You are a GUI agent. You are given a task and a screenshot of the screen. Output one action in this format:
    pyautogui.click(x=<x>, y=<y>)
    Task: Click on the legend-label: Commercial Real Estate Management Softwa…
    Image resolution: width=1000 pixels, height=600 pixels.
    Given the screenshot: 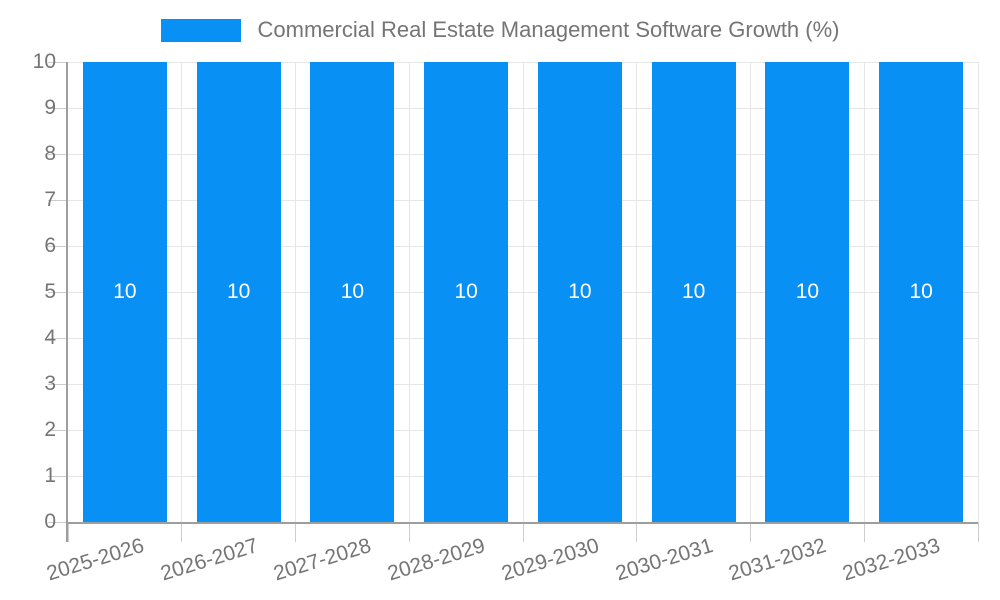 What is the action you would take?
    pyautogui.click(x=548, y=29)
    